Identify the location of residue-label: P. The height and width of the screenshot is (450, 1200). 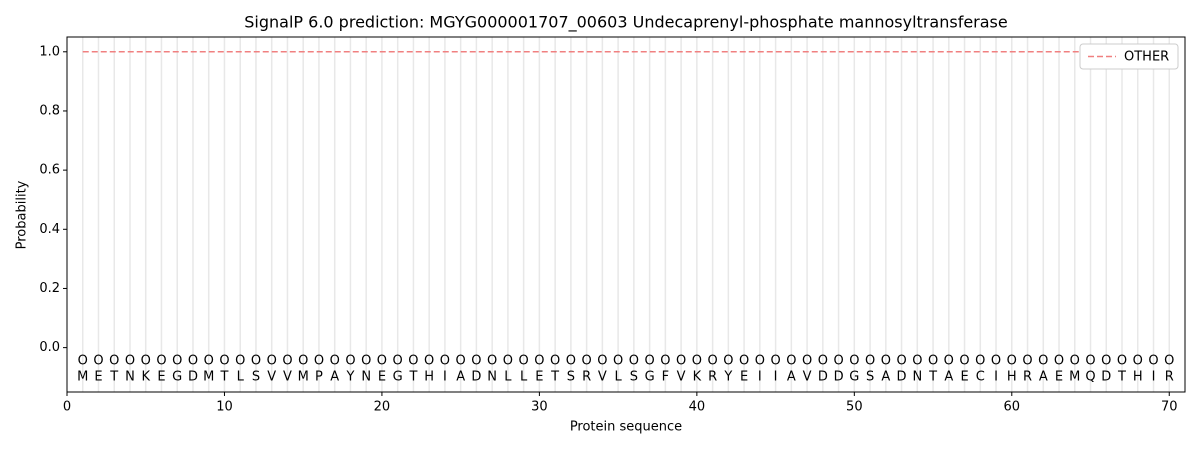
(319, 377).